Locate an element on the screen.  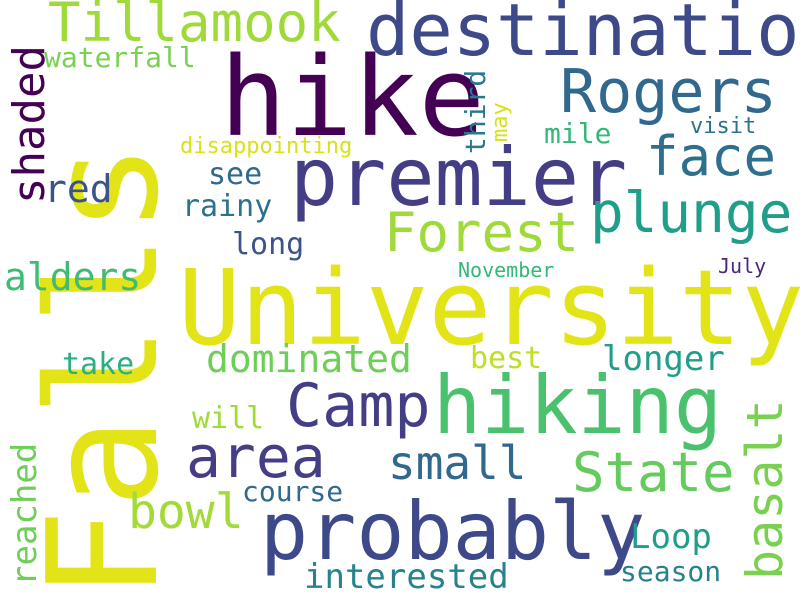
word-visit: visit is located at coordinates (723, 126).